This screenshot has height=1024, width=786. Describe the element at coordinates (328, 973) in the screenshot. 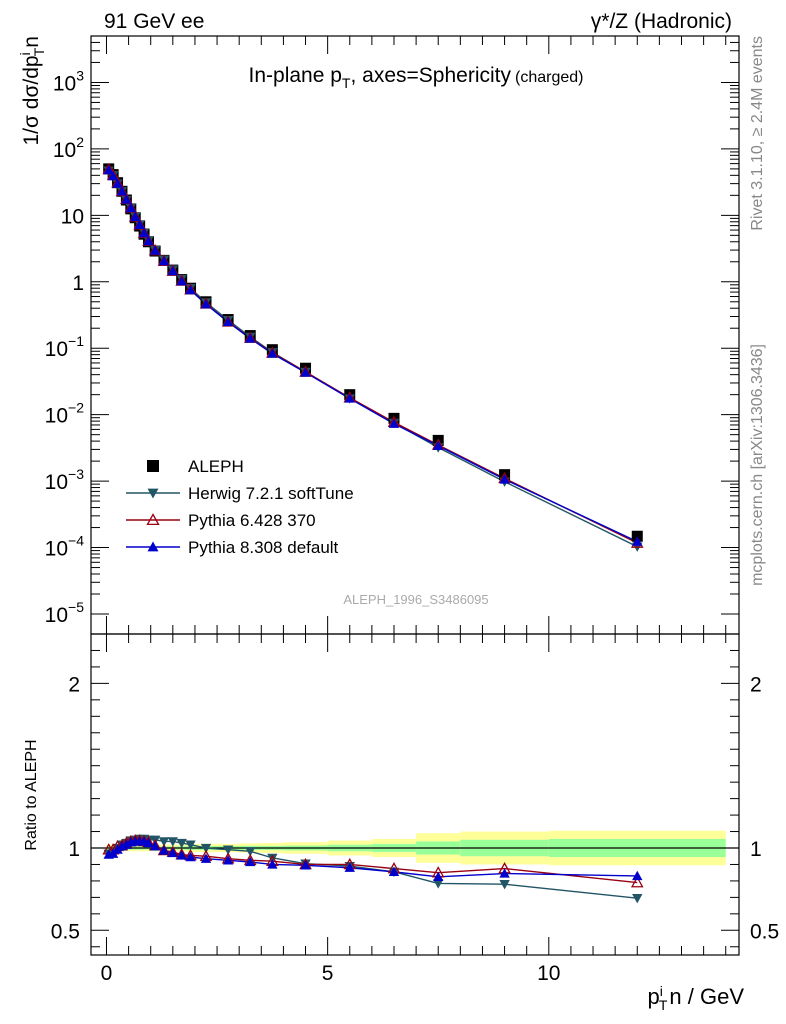

I see `x-tick-label: 5` at that location.